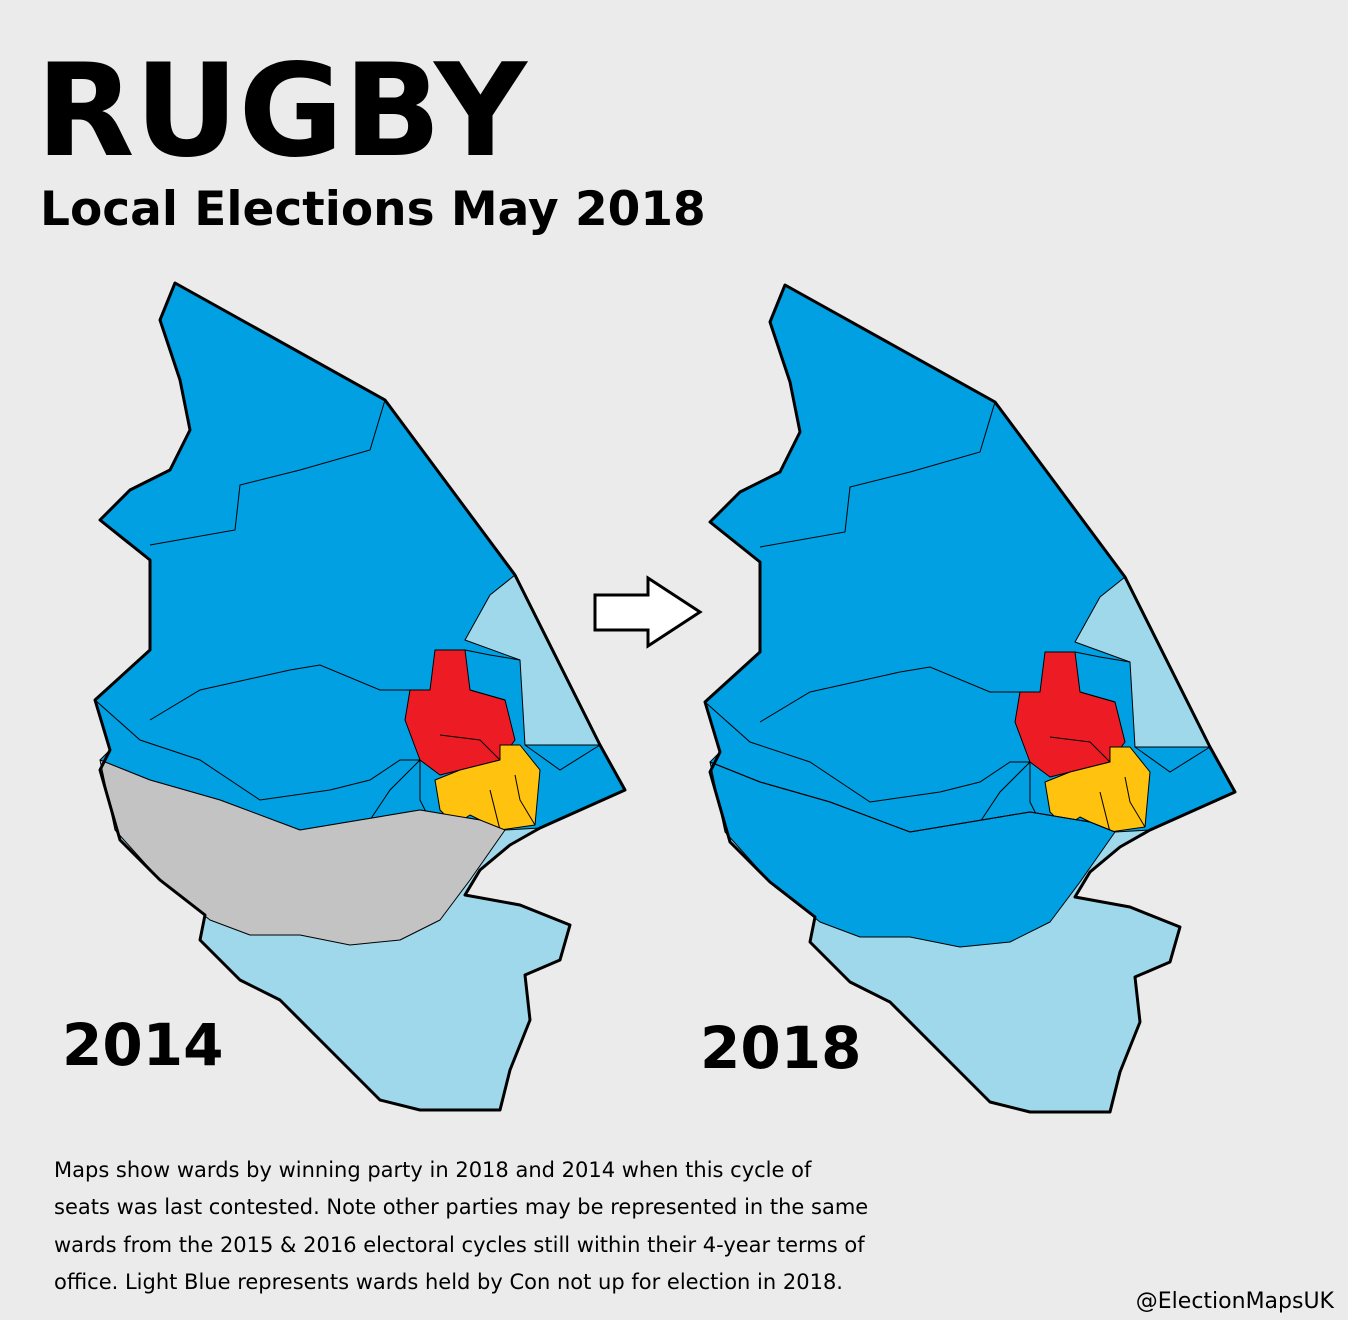 This screenshot has height=1320, width=1348. I want to click on arrow, so click(648, 612).